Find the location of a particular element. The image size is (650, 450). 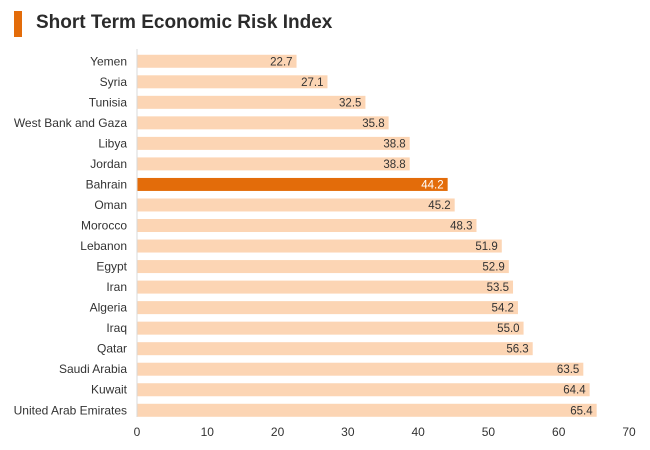

data-label: 27.1 is located at coordinates (312, 83).